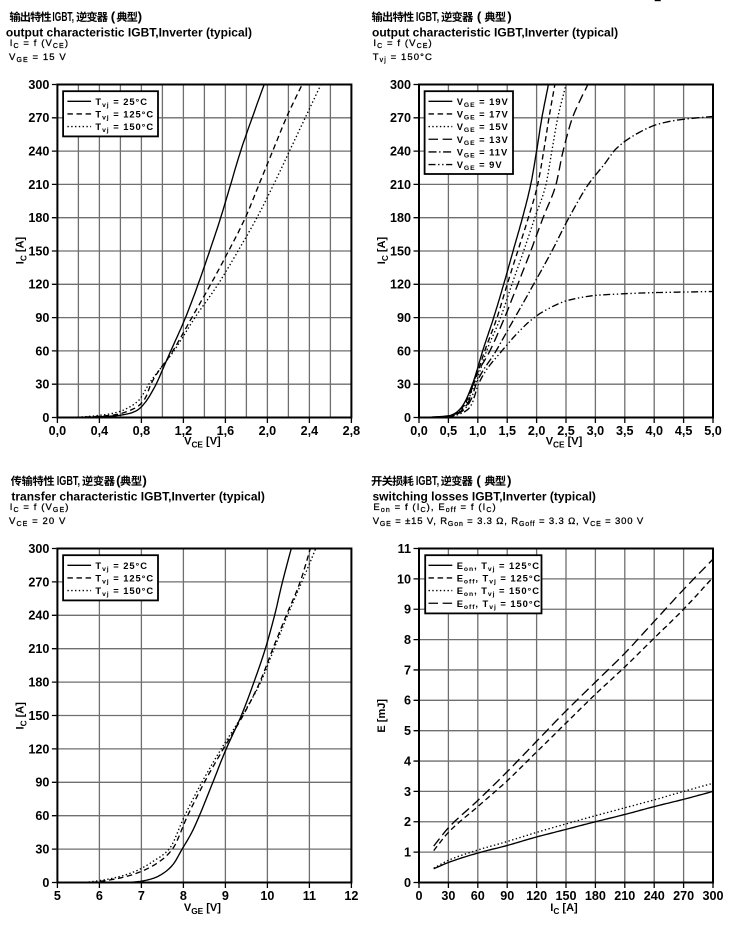 The height and width of the screenshot is (927, 739). What do you see at coordinates (202, 443) in the screenshot?
I see `svg-text: VCE [V]` at bounding box center [202, 443].